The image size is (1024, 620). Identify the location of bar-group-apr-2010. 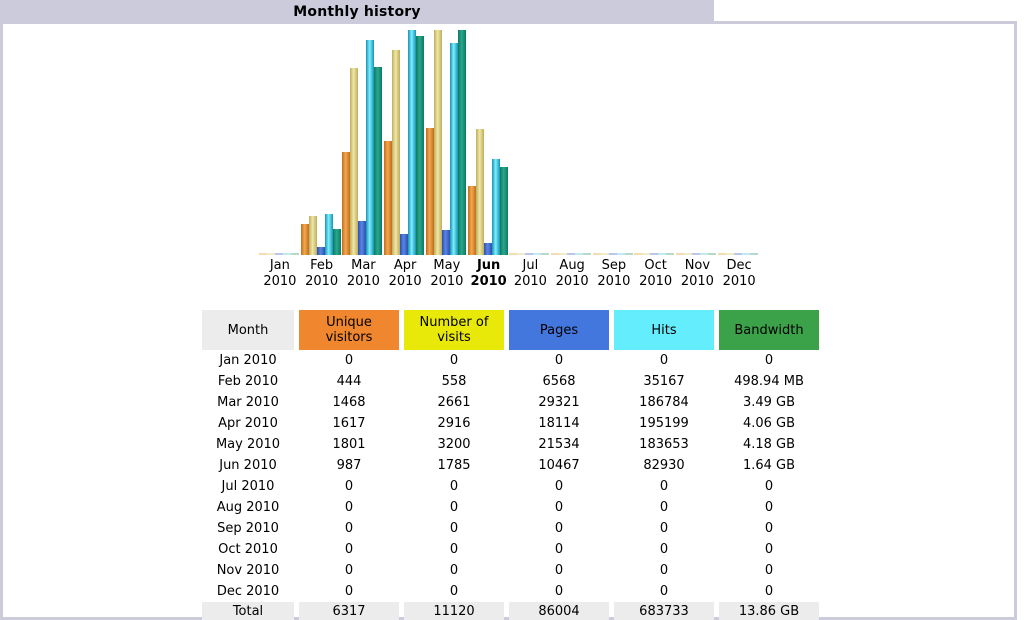
(404, 142).